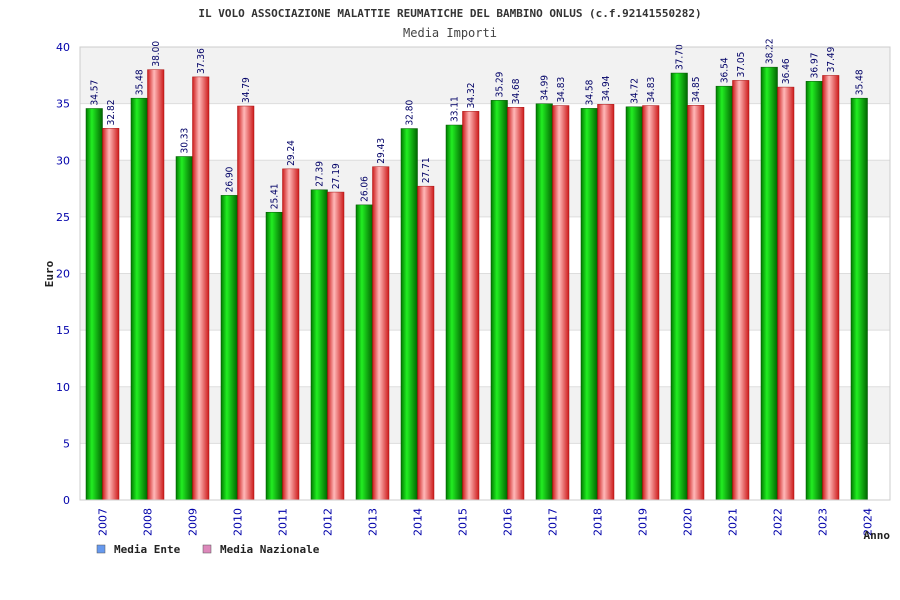 This screenshot has height=600, width=900. What do you see at coordinates (49, 273) in the screenshot?
I see `y-axis-label: Euro` at bounding box center [49, 273].